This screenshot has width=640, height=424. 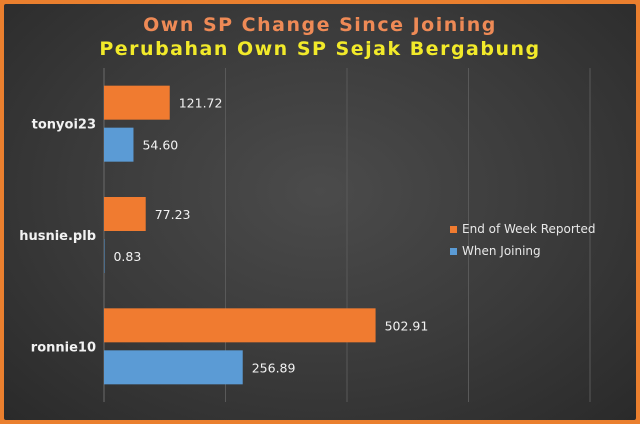 I want to click on data-label-when-joining-husnie-plb: 0.83, so click(x=127, y=256).